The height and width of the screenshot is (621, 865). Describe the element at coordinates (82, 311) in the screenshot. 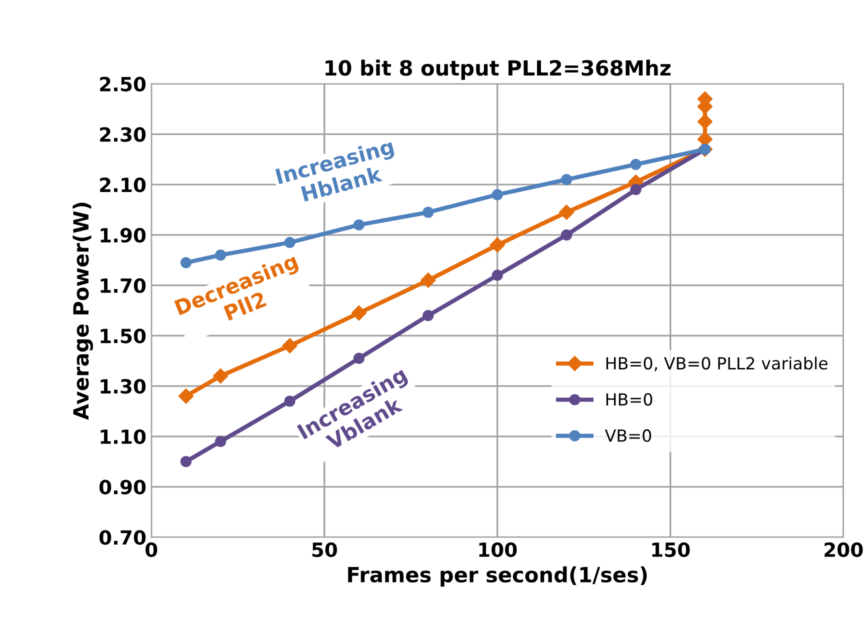

I see `y-axis-title: Average Power(W)` at that location.